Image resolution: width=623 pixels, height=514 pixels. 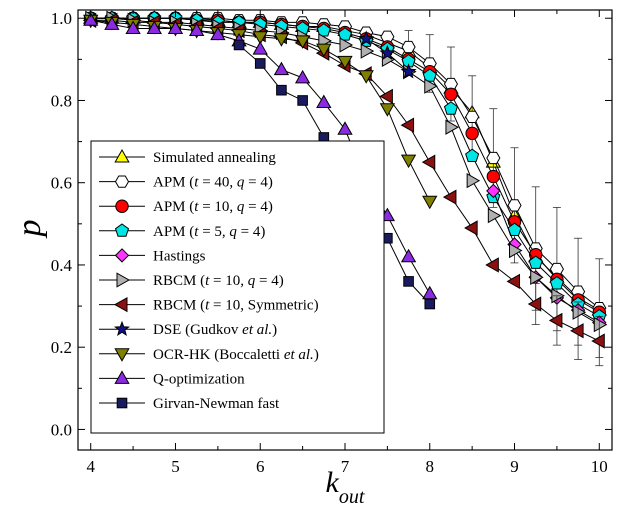 What do you see at coordinates (175, 466) in the screenshot?
I see `x-tick-label: 5` at bounding box center [175, 466].